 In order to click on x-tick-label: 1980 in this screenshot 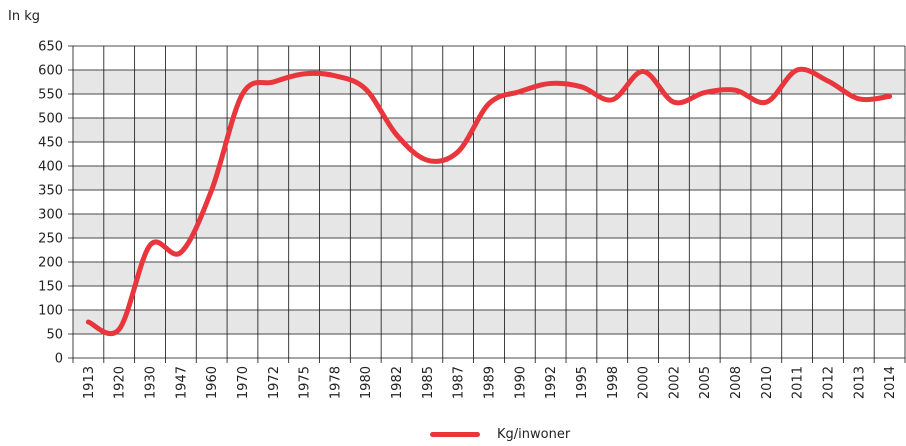, I will do `click(366, 382)`.